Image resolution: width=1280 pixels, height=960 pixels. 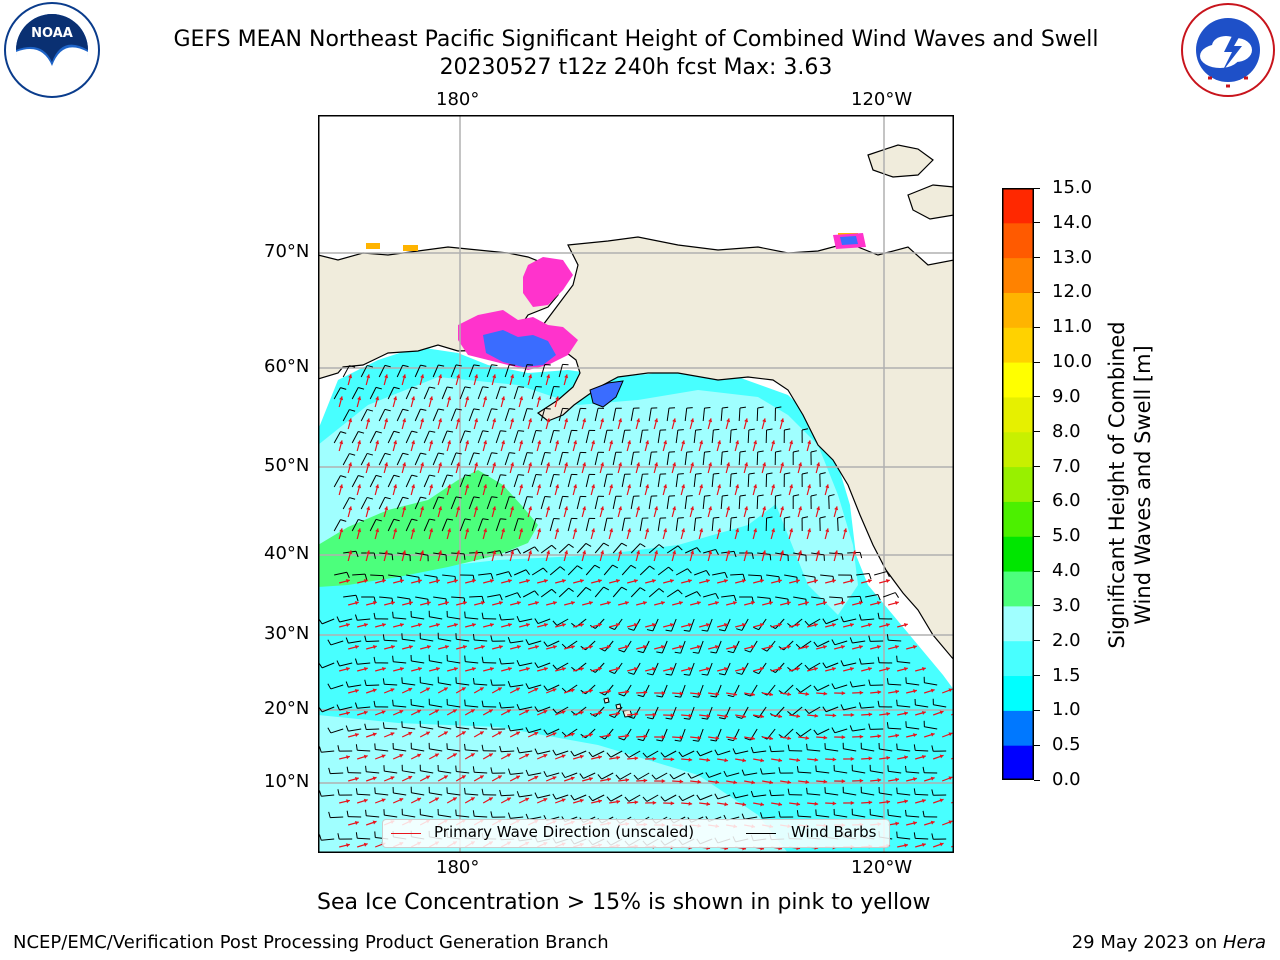 I want to click on lon-label-bottom-180: 180°, so click(x=458, y=867).